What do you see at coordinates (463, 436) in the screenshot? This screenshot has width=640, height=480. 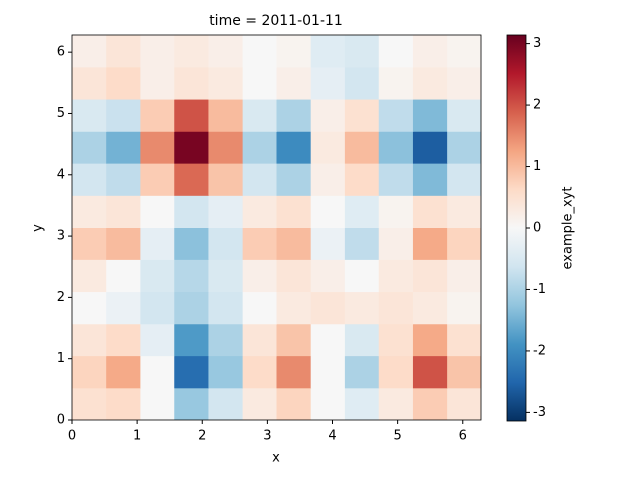 I see `x-tick-label: 6` at bounding box center [463, 436].